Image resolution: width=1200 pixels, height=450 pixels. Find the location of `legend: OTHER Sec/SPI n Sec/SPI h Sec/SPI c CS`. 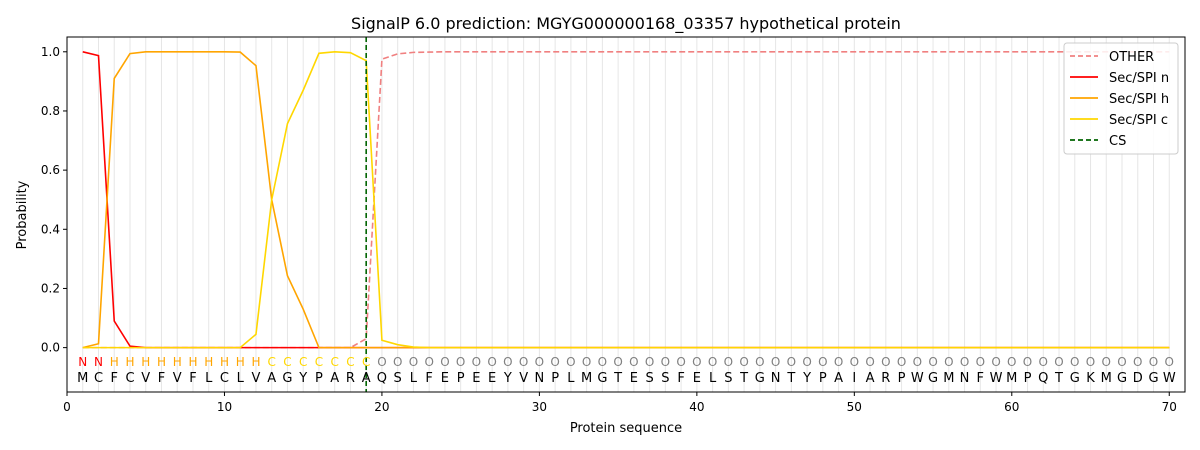

legend: OTHER Sec/SPI n Sec/SPI h Sec/SPI c CS is located at coordinates (1121, 98).